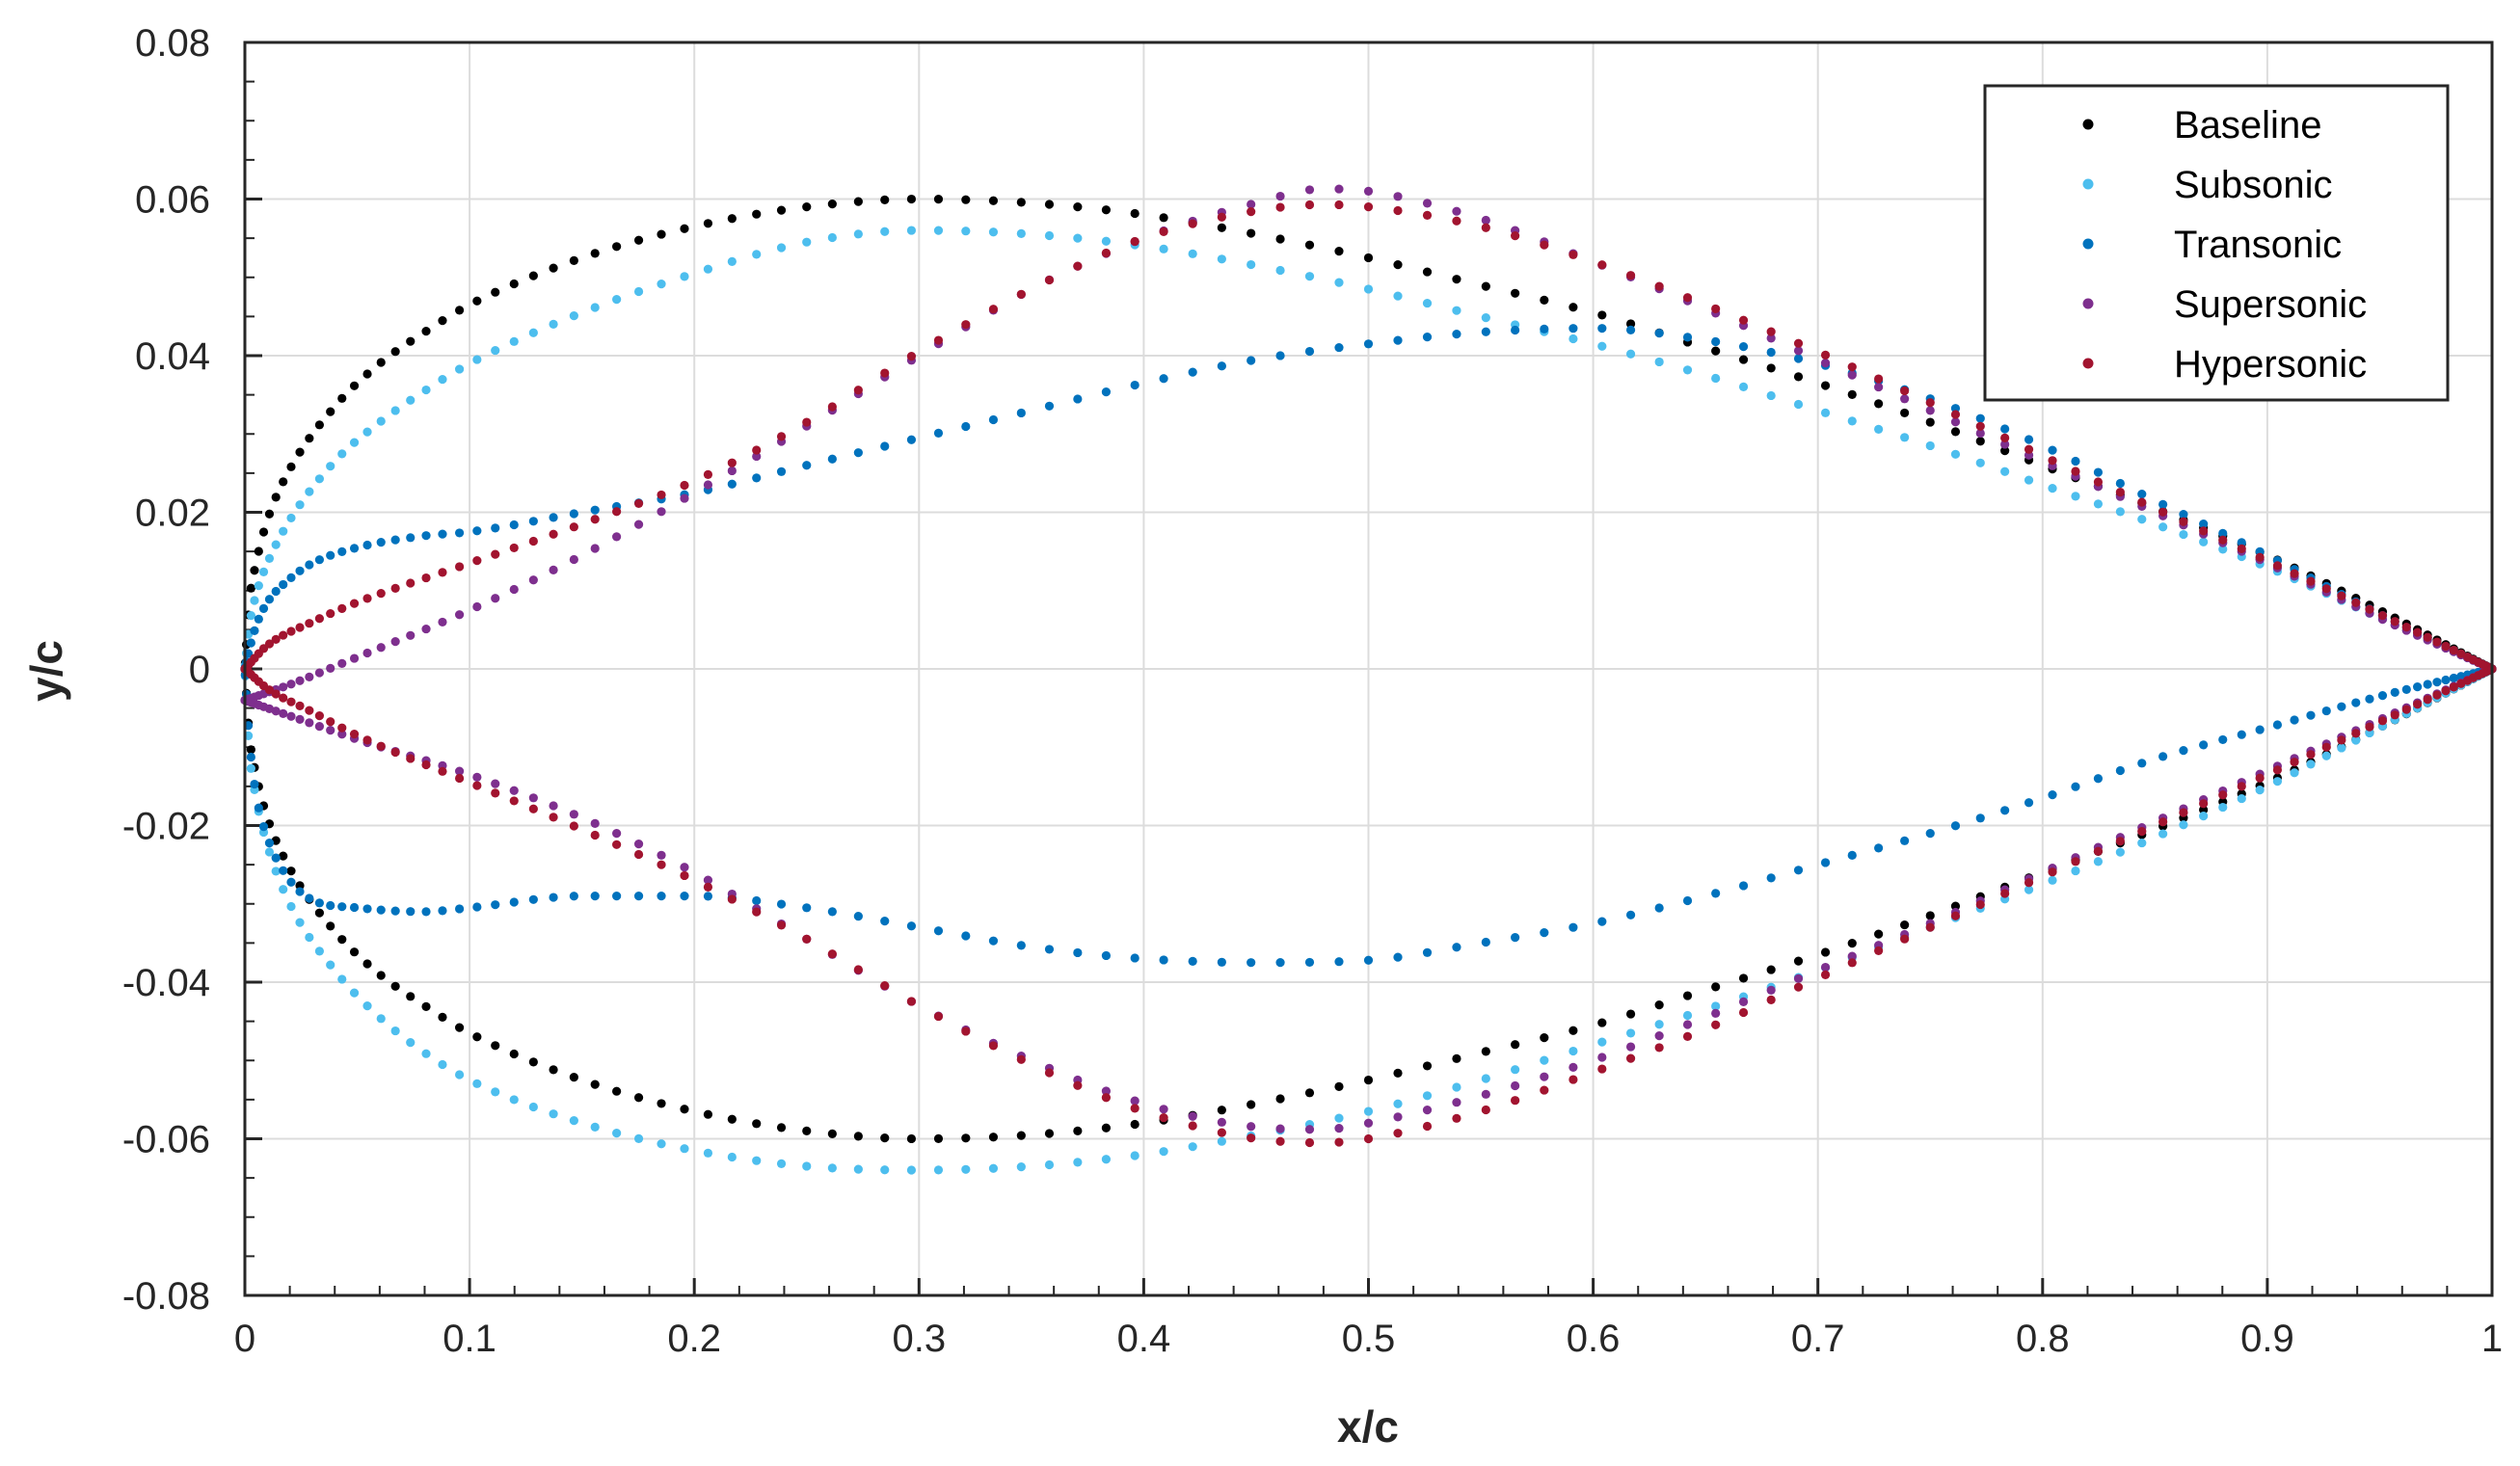 The height and width of the screenshot is (1466, 2520). I want to click on y-tick-label: 0.02, so click(172, 514).